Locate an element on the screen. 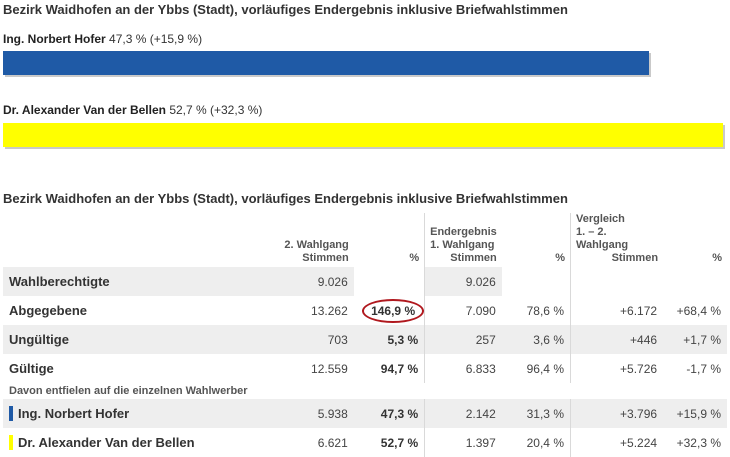 This screenshot has width=730, height=457. g1-pct: 78,6 % is located at coordinates (545, 310).